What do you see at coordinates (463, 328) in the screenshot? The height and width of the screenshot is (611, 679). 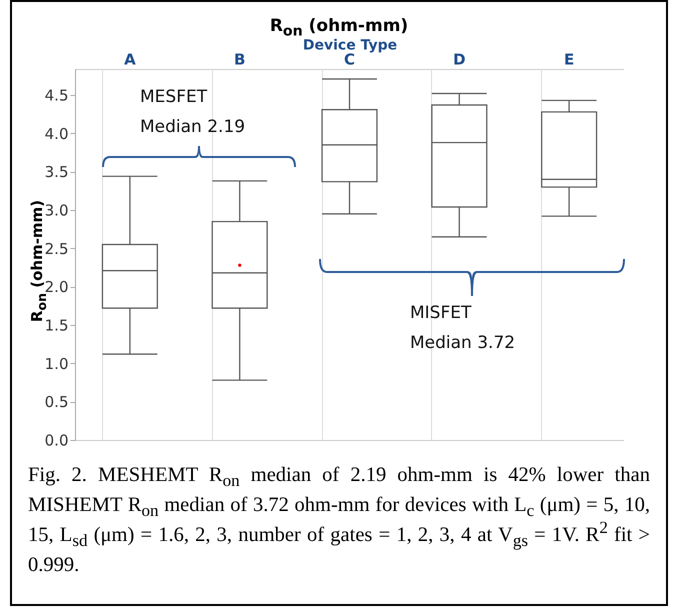 I see `annotation: MISFET Median 3.72` at bounding box center [463, 328].